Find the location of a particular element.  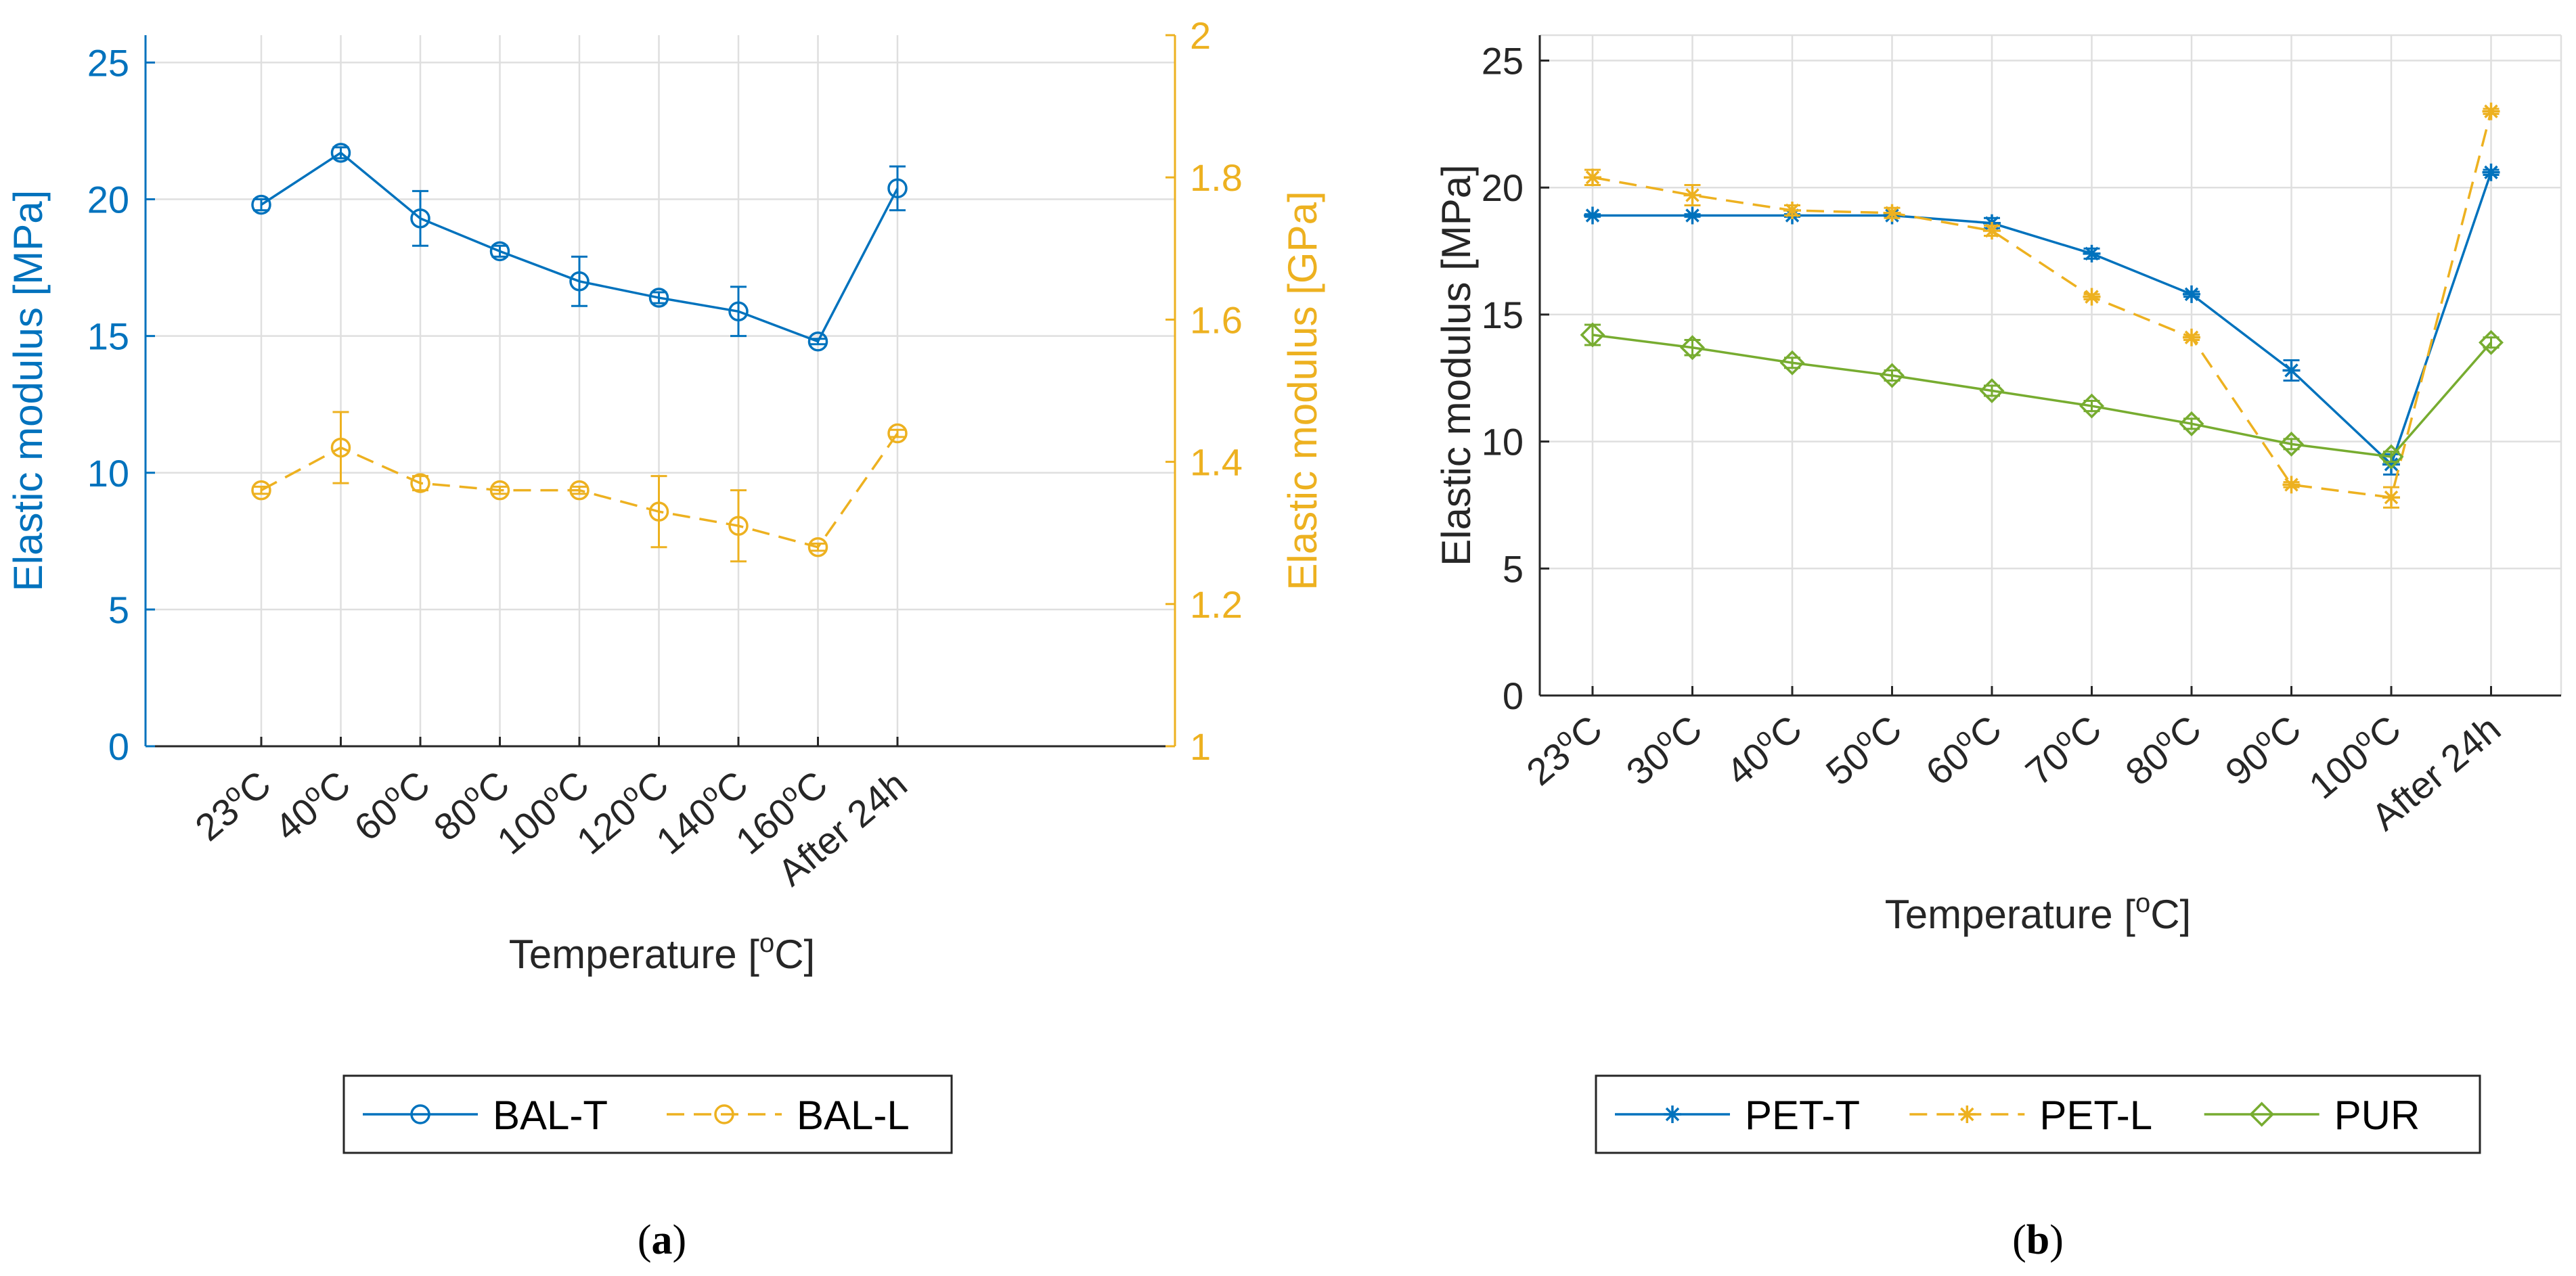

x-tick-label: 140oC is located at coordinates (701, 811).